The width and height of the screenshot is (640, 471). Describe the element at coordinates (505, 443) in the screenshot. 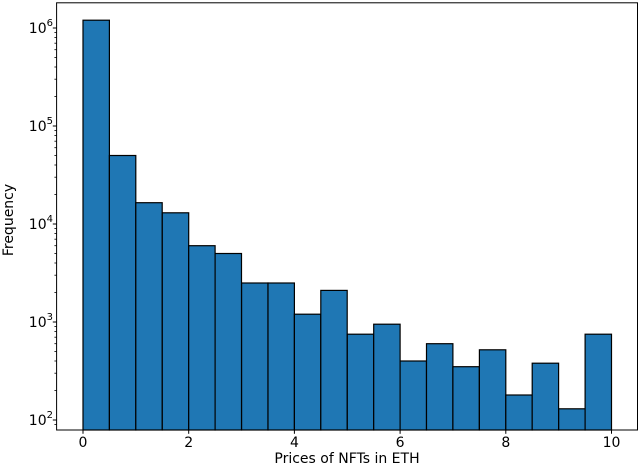

I see `x-tick-label: 8` at that location.